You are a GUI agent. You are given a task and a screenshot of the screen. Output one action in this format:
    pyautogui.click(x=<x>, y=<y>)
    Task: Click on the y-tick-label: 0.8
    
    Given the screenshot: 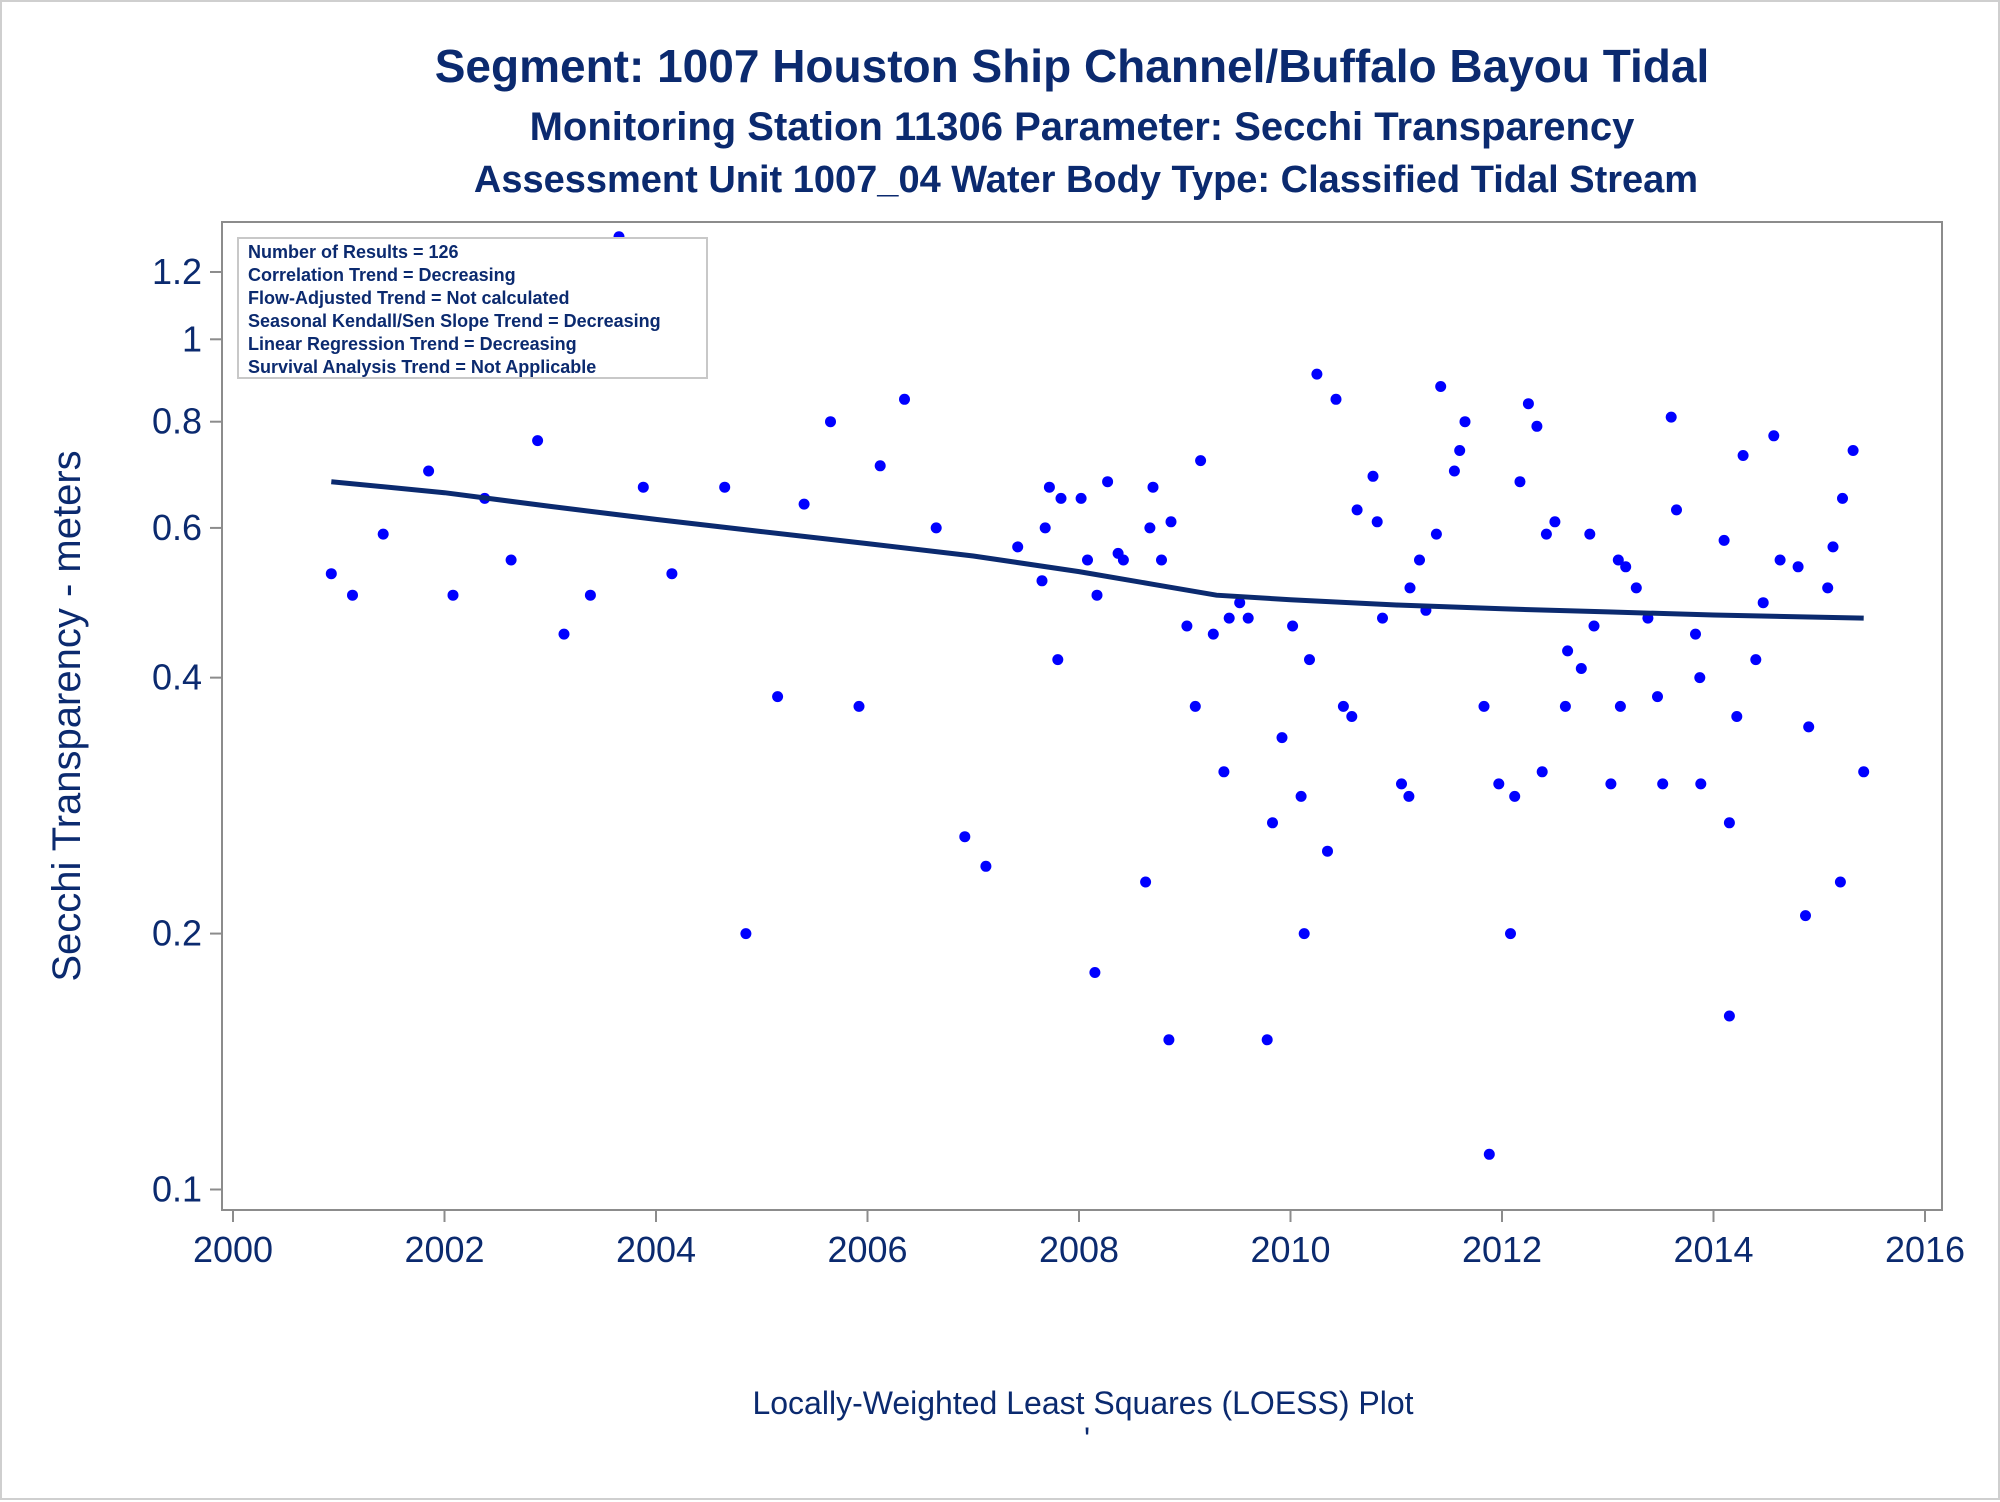 What is the action you would take?
    pyautogui.click(x=177, y=421)
    